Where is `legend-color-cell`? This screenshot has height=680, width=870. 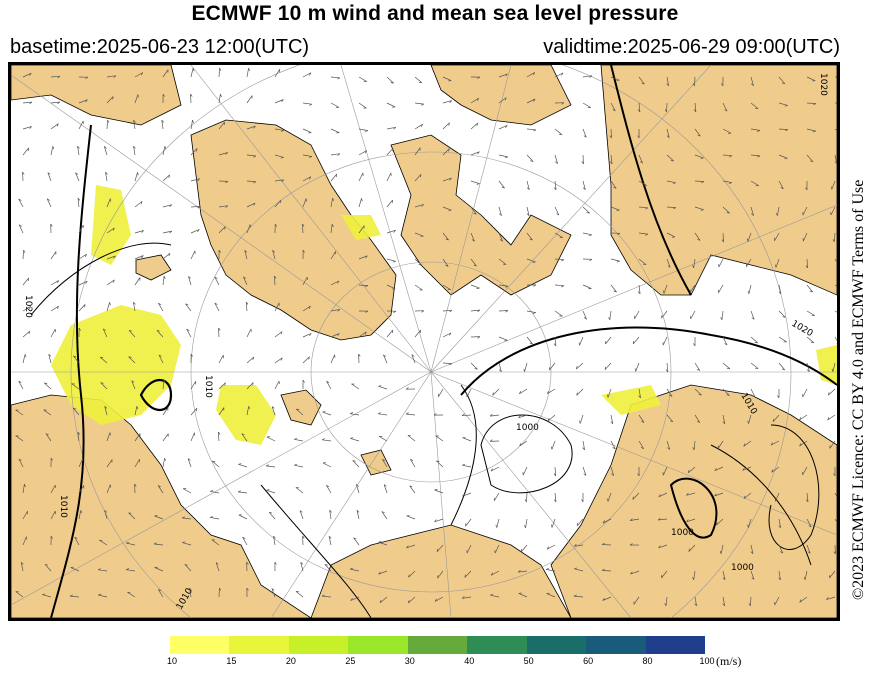 legend-color-cell is located at coordinates (200, 645).